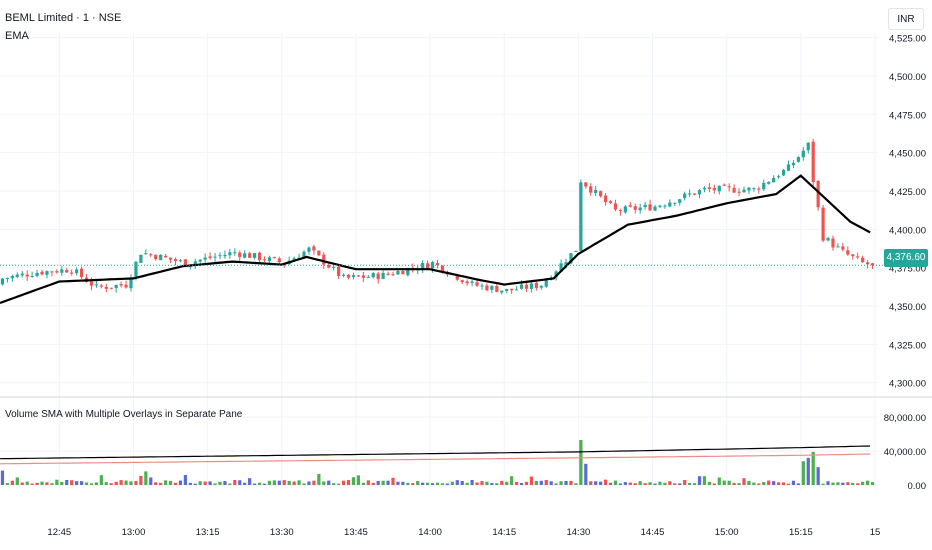 The image size is (932, 550). Describe the element at coordinates (905, 452) in the screenshot. I see `volume-axis: 0.00 40,000.00 80,000.00` at that location.